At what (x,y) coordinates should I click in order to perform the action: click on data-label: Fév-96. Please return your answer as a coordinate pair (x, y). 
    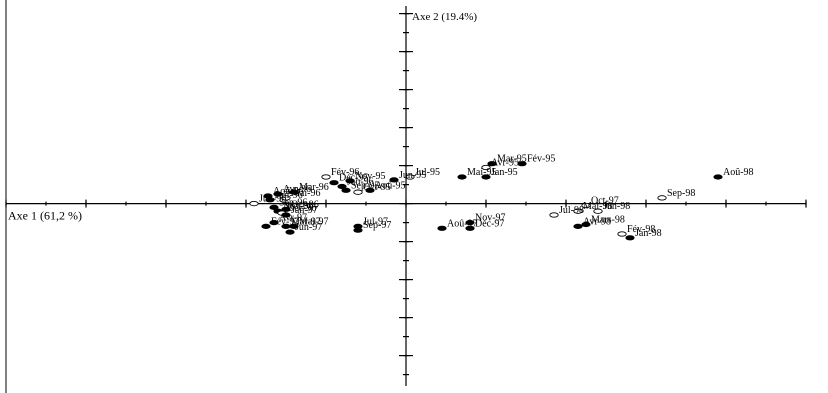
    Looking at the image, I should click on (345, 172).